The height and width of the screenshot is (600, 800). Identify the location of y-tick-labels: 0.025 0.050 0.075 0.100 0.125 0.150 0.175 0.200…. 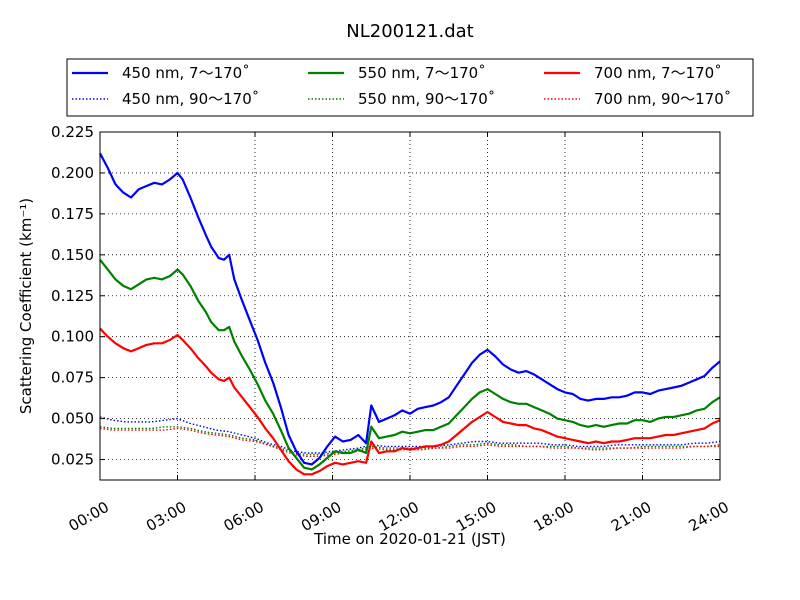
(72, 296).